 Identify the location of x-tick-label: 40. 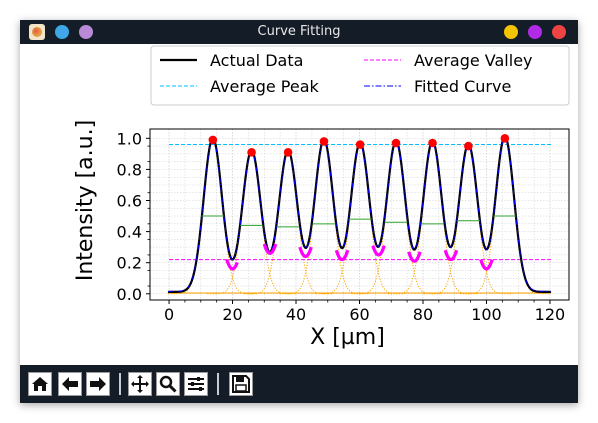
(296, 314).